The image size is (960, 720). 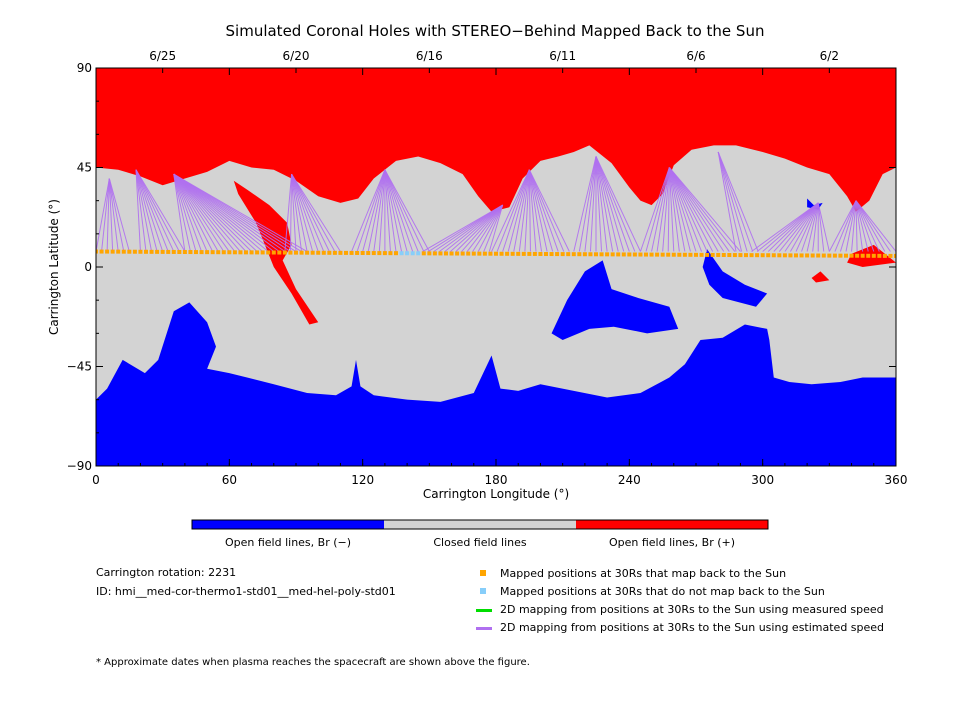 What do you see at coordinates (429, 56) in the screenshot?
I see `top-date-label: 6/16` at bounding box center [429, 56].